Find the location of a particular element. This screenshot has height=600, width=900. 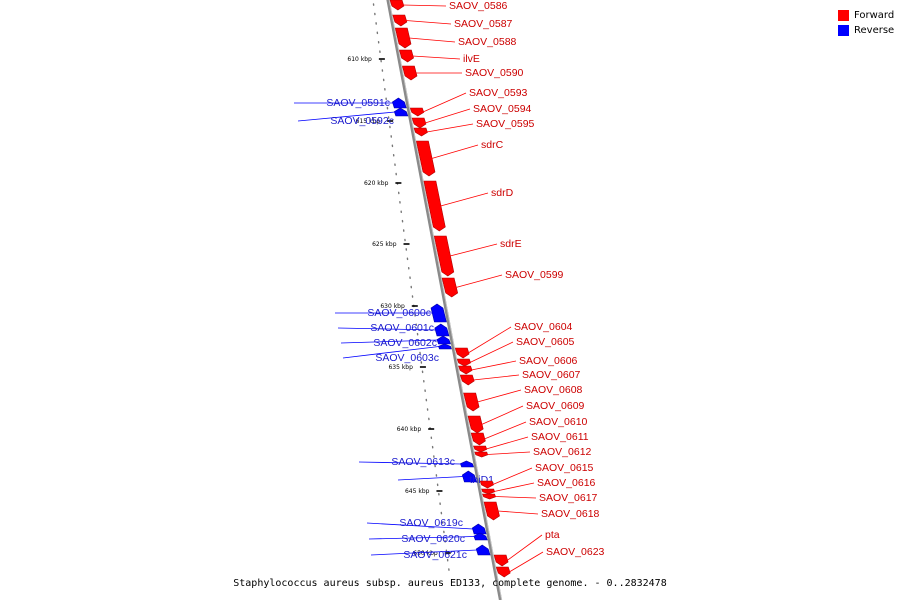

gene-arrow-thid1 is located at coordinates (469, 476).